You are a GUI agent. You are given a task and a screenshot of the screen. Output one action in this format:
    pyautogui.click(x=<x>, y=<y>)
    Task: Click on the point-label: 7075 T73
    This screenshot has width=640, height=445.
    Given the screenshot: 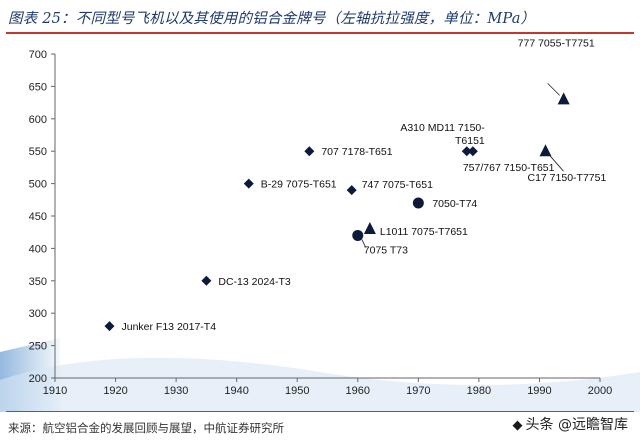 What is the action you would take?
    pyautogui.click(x=386, y=250)
    